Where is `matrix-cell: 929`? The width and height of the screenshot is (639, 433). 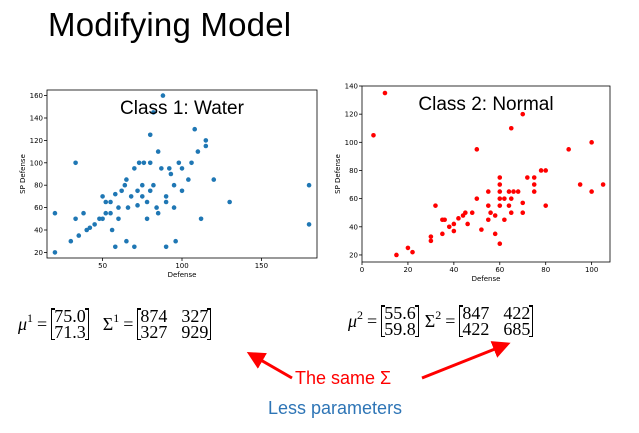 matrix-cell: 929 is located at coordinates (195, 332).